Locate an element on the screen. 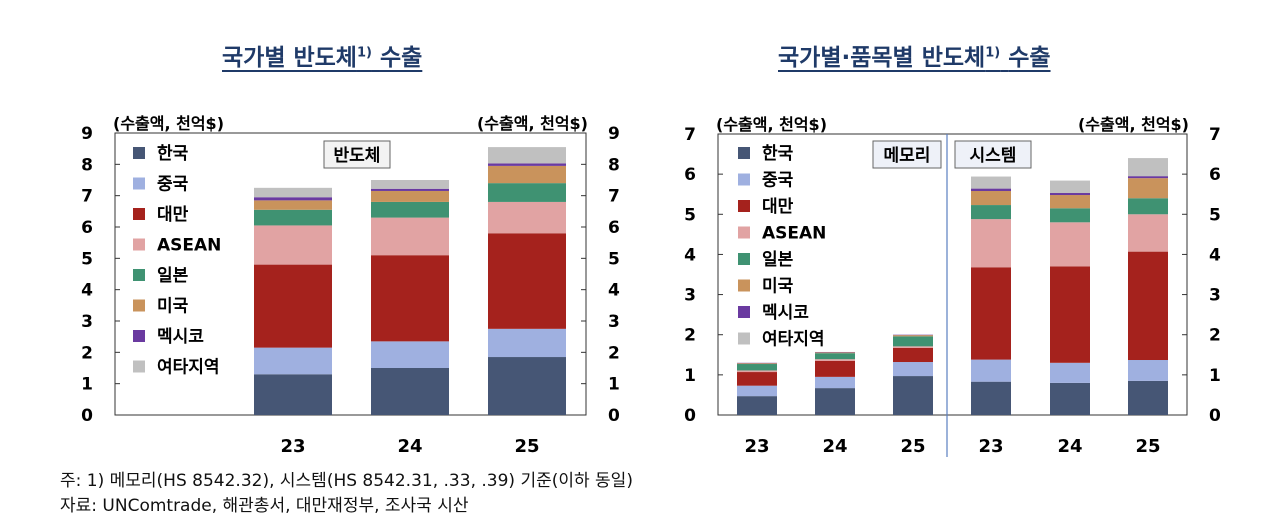 The height and width of the screenshot is (529, 1280). y-tick-label-right: 9 is located at coordinates (614, 134).